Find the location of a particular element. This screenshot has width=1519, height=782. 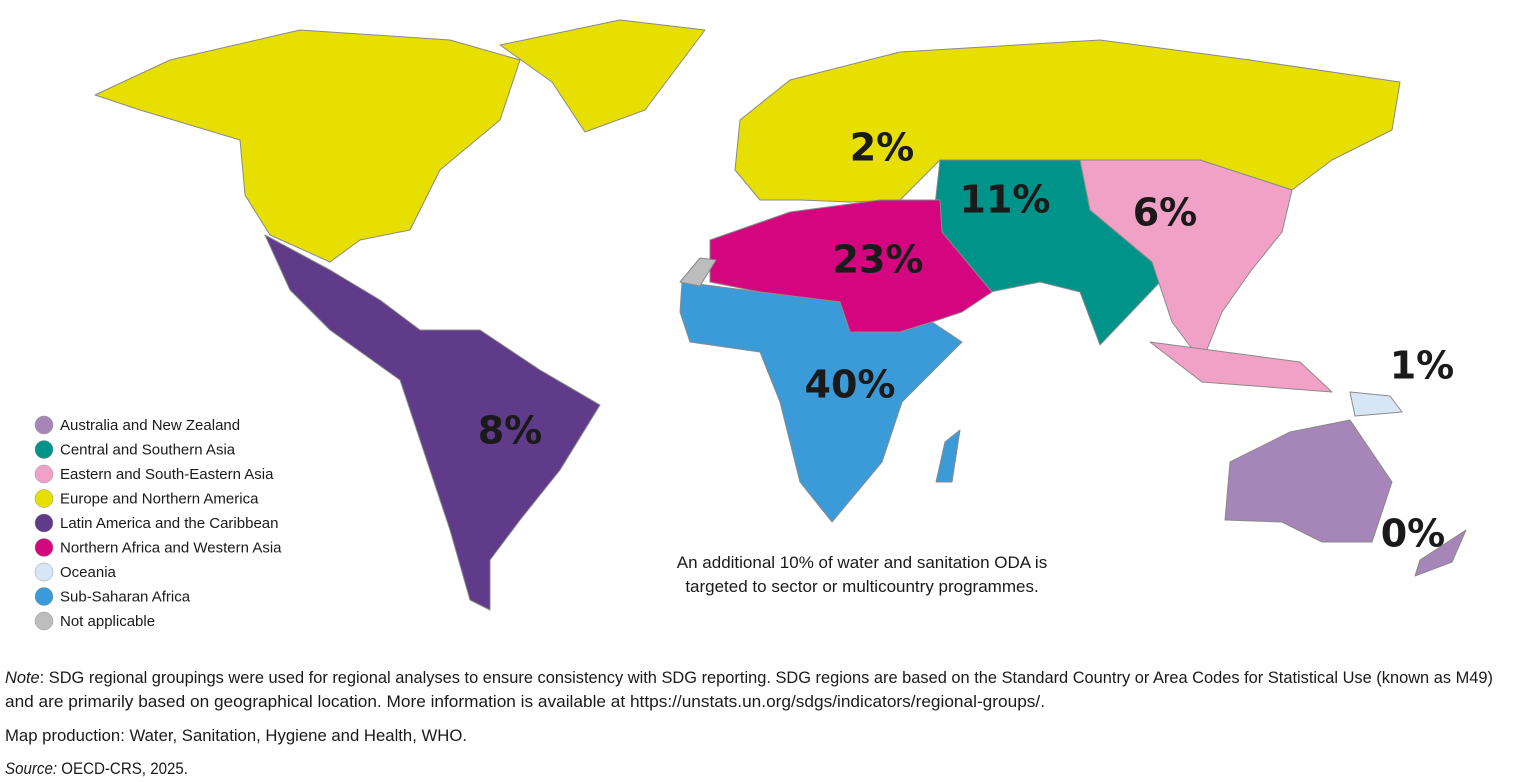

region-share: 40% is located at coordinates (850, 385).